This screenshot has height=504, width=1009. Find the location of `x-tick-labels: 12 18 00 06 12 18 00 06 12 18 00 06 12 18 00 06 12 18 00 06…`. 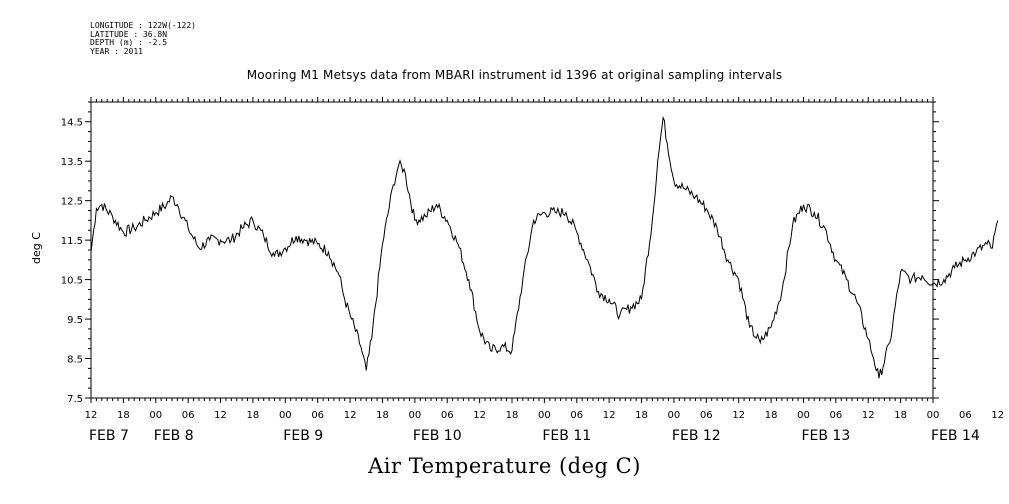

x-tick-labels: 12 18 00 06 12 18 00 06 12 18 00 06 12 18 00 06 12 18 00 06… is located at coordinates (545, 415).